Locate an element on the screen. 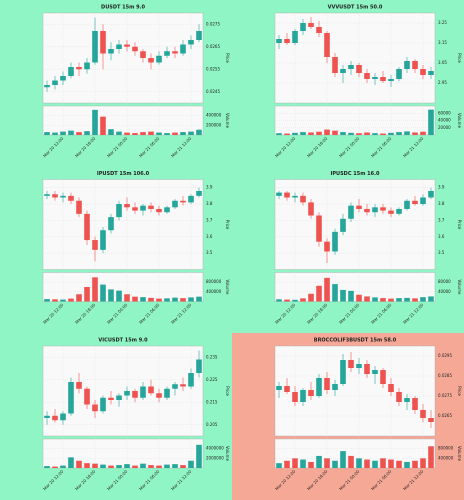 The image size is (464, 500). chart-title: IPUSDC 15m 16.0 is located at coordinates (356, 174).